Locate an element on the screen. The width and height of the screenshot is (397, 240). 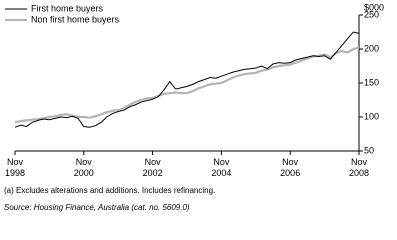
x-tick-label: Nov 2006 is located at coordinates (290, 167).